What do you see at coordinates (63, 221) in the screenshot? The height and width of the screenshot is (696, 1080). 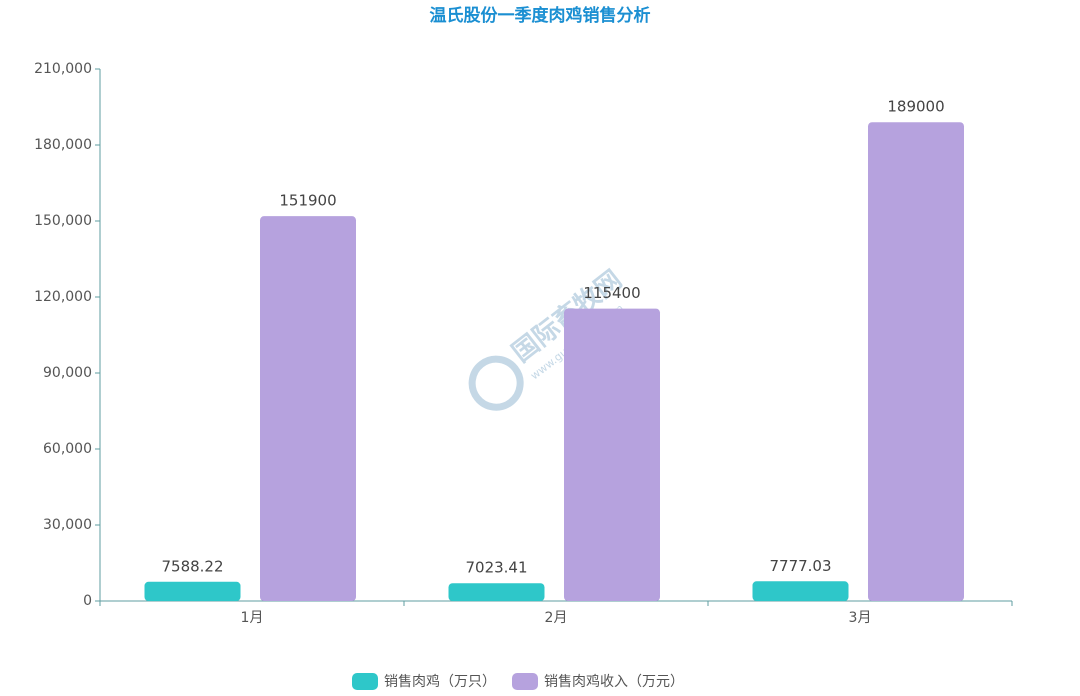 I see `y-tick-label: 150,000` at bounding box center [63, 221].